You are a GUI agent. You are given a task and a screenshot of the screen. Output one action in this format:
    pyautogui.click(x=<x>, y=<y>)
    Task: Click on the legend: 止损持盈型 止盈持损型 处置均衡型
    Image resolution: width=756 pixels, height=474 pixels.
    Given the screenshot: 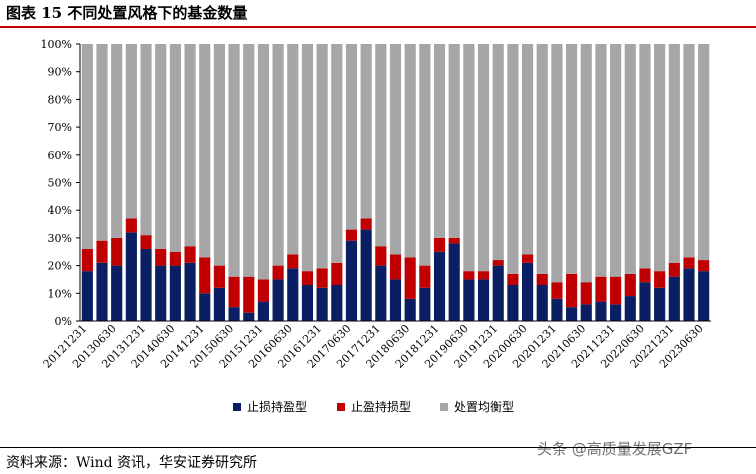 What is the action you would take?
    pyautogui.click(x=378, y=408)
    